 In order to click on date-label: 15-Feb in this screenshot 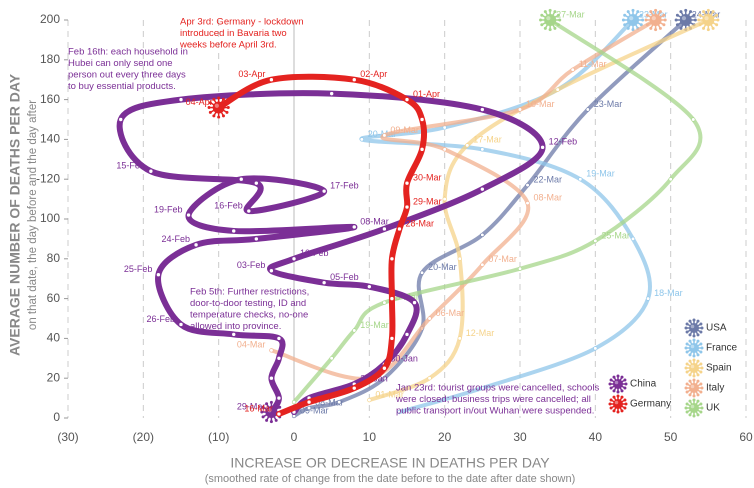, I will do `click(130, 166)`.